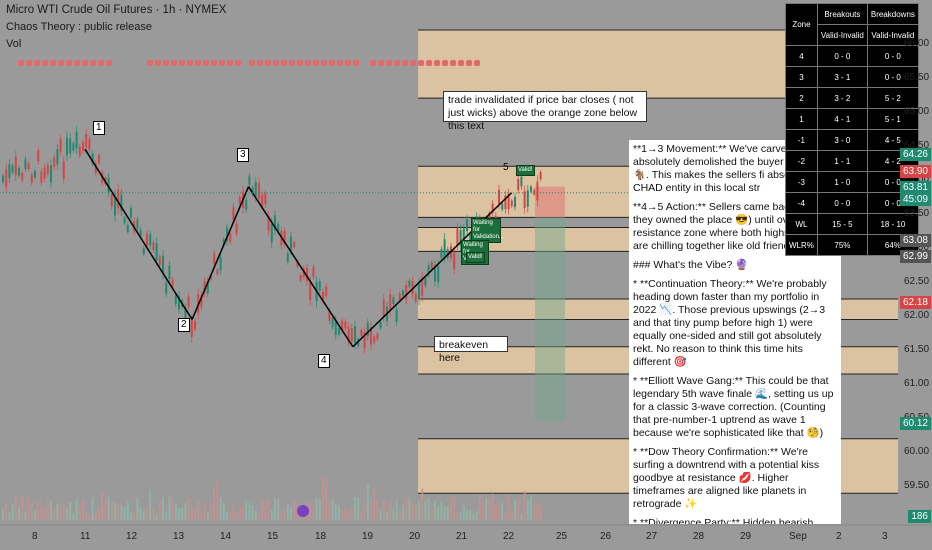 The width and height of the screenshot is (932, 550). I want to click on stats-cell: 2, so click(801, 98).